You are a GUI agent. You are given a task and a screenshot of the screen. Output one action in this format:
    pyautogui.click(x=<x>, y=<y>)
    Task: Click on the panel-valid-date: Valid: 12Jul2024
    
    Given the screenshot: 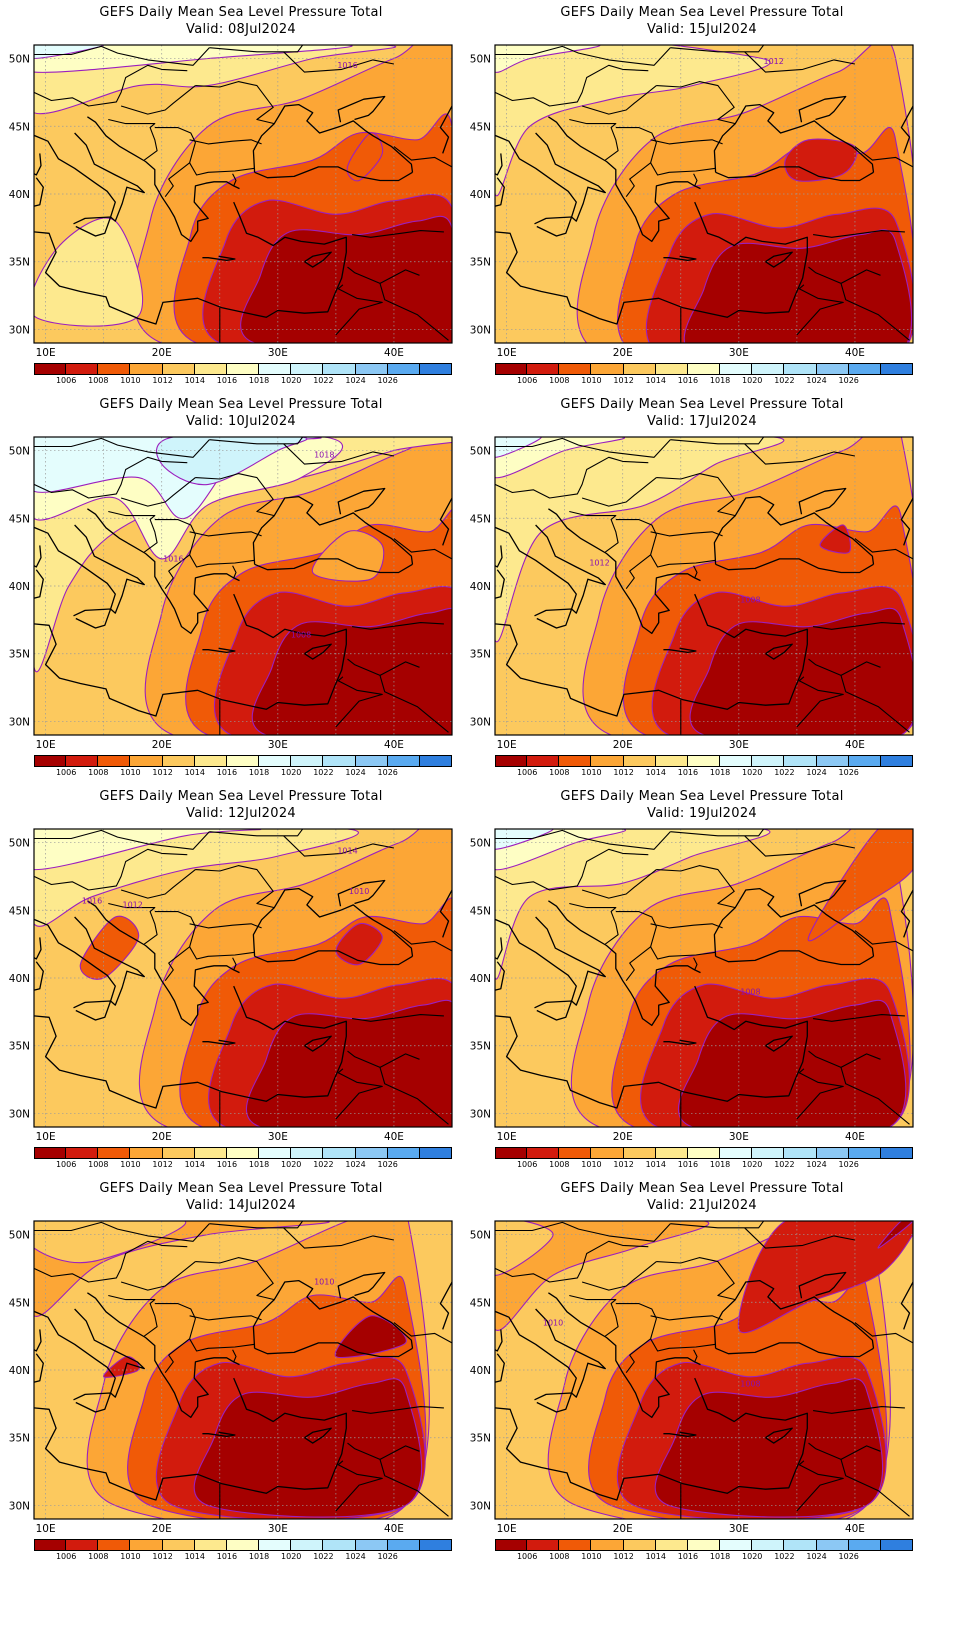 What is the action you would take?
    pyautogui.click(x=241, y=813)
    